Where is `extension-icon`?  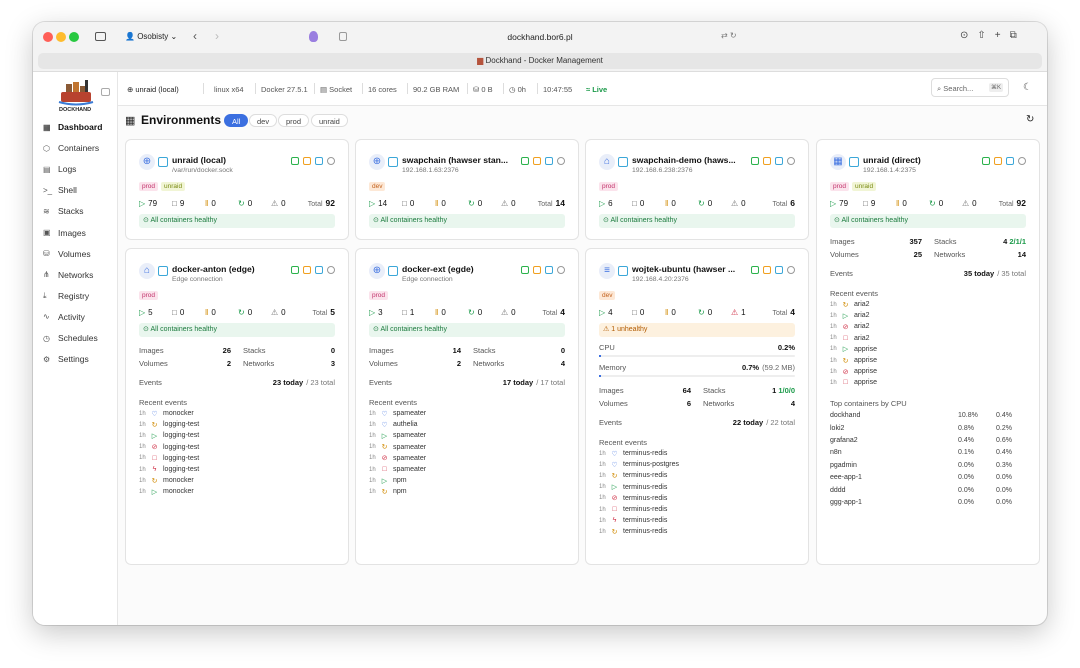
extension-icon is located at coordinates (313, 36).